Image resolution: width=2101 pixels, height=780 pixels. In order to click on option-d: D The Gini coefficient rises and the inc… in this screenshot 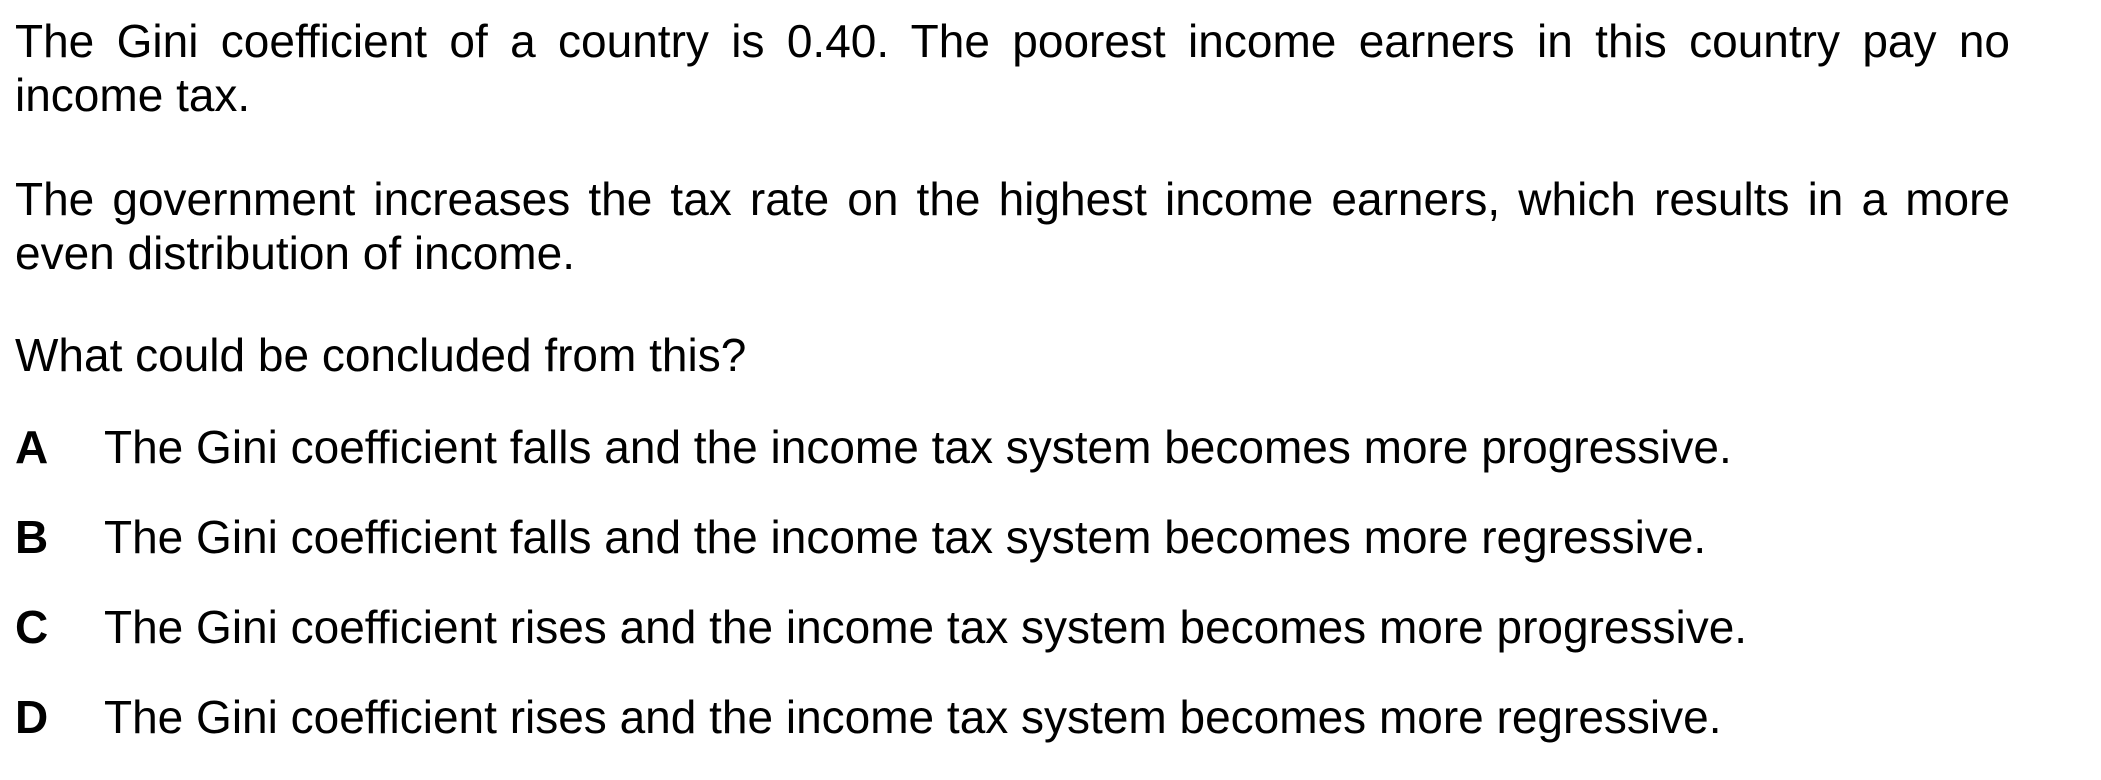, I will do `click(1012, 735)`.